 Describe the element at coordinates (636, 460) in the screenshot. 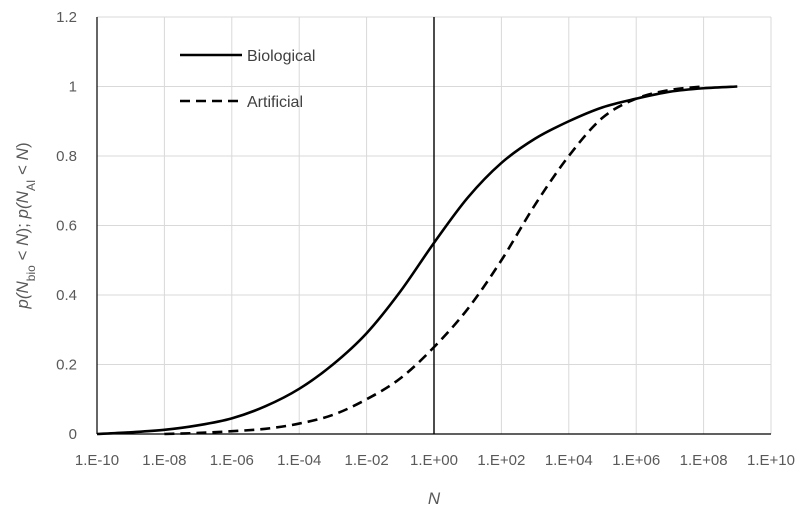

I see `x-tick-label: 1.E+06` at that location.